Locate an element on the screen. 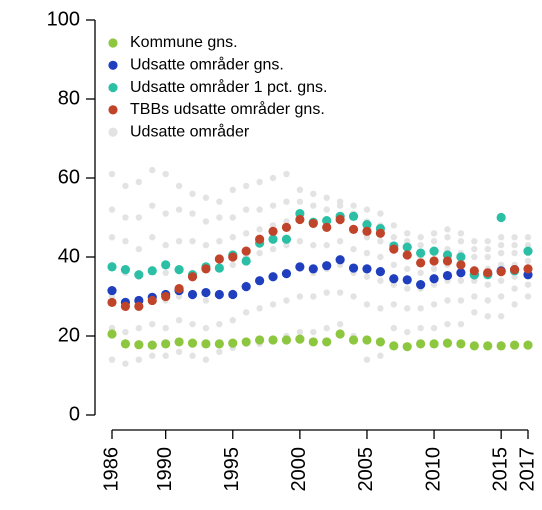 The width and height of the screenshot is (542, 510). legend-label: TBBs udsatte områder gns. is located at coordinates (227, 109).